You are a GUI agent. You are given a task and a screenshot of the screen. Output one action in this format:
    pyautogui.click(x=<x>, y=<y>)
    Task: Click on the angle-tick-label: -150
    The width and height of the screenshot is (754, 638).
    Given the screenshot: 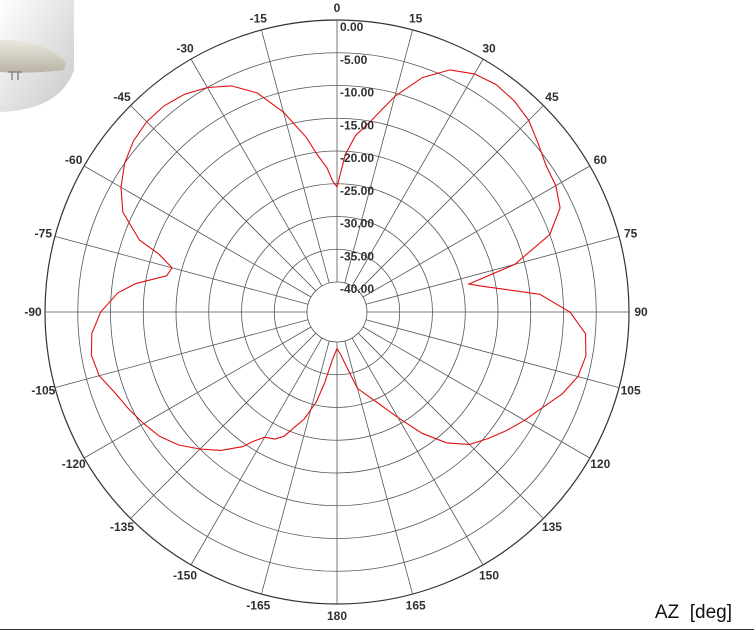 What is the action you would take?
    pyautogui.click(x=185, y=575)
    